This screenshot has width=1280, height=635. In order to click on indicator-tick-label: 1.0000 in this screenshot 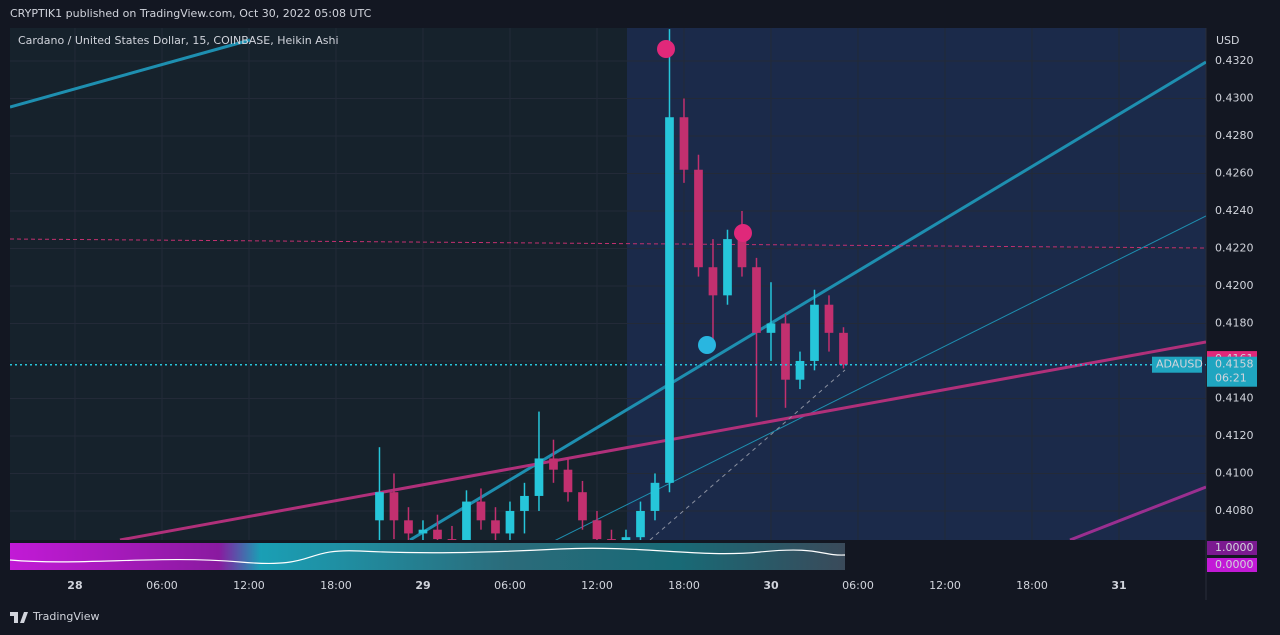, I will do `click(1234, 547)`.